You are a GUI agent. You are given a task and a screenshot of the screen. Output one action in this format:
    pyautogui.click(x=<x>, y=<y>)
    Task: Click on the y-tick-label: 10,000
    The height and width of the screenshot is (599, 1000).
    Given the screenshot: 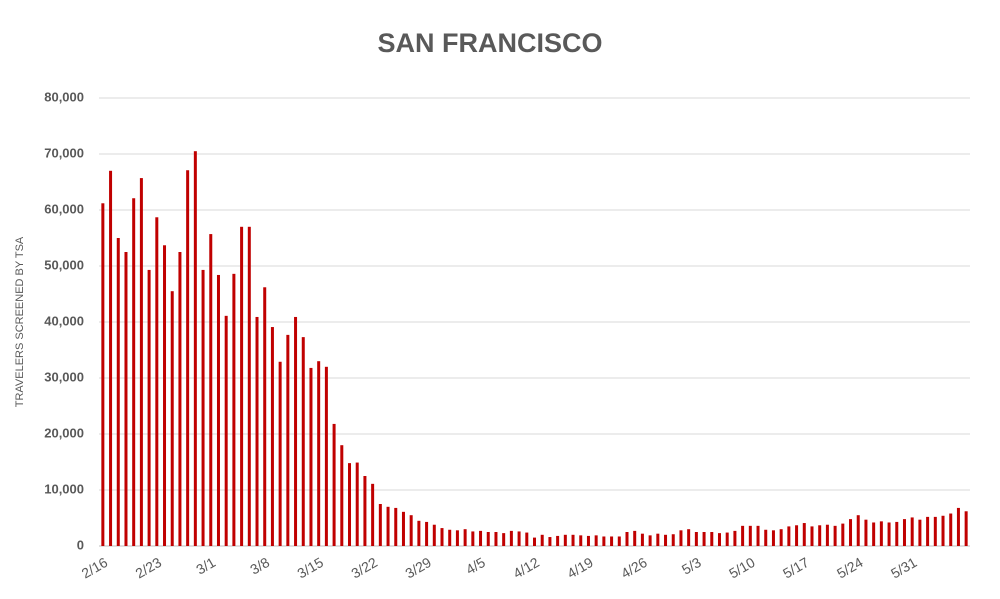 What is the action you would take?
    pyautogui.click(x=64, y=488)
    